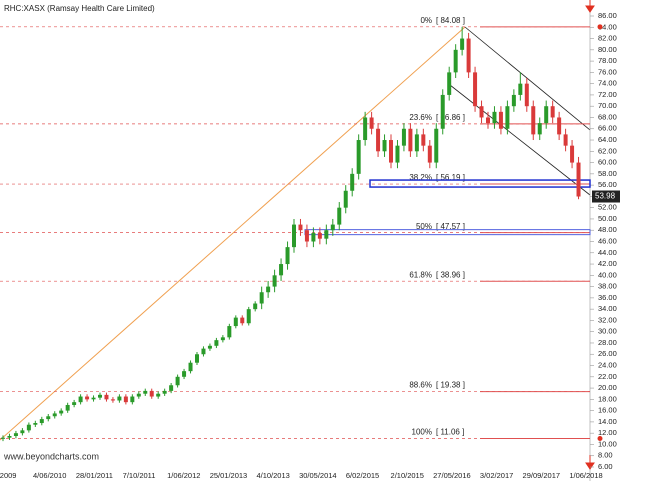  Describe the element at coordinates (424, 226) in the screenshot. I see `fib-name: 50%` at that location.